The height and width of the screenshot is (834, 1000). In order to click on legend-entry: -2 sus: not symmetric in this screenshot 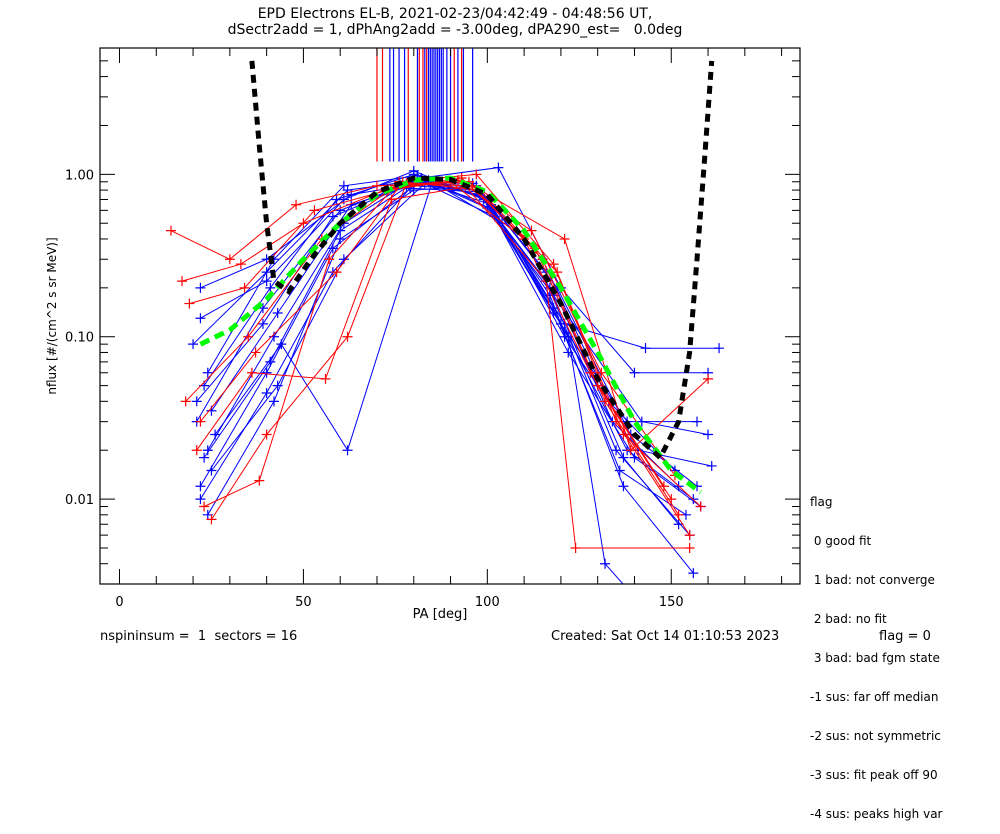, I will do `click(875, 736)`.